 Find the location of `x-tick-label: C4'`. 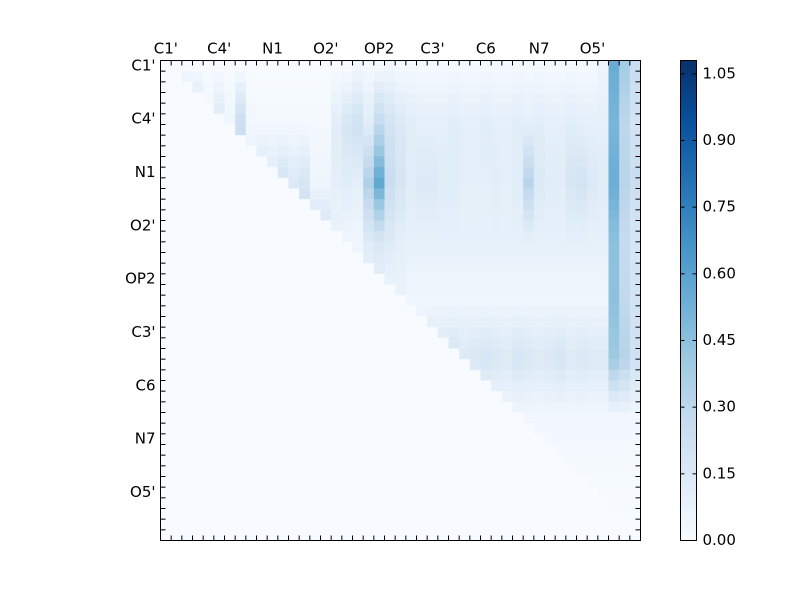

x-tick-label: C4' is located at coordinates (219, 49).